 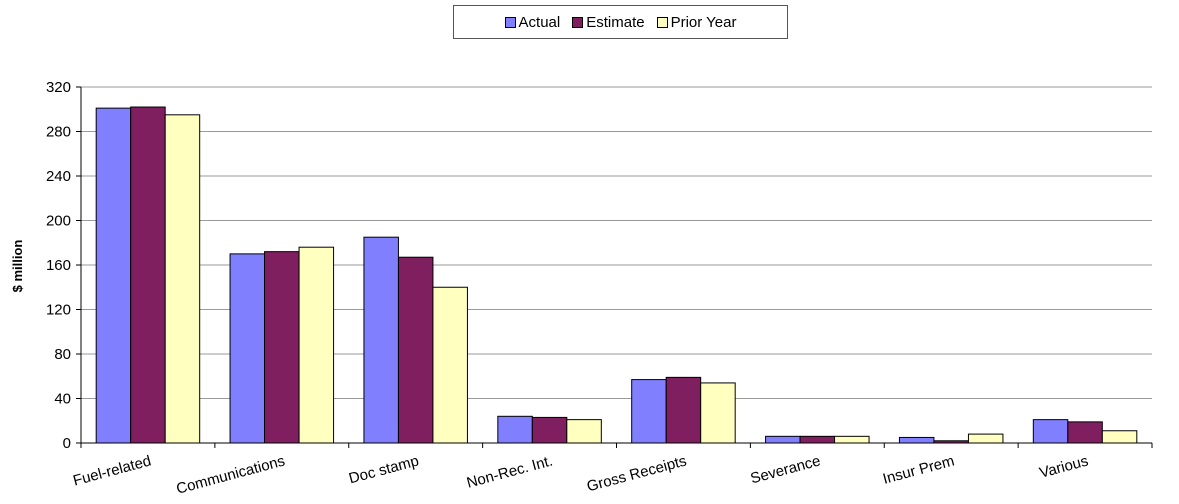 What do you see at coordinates (17, 266) in the screenshot?
I see `y-axis-label: $ million` at bounding box center [17, 266].